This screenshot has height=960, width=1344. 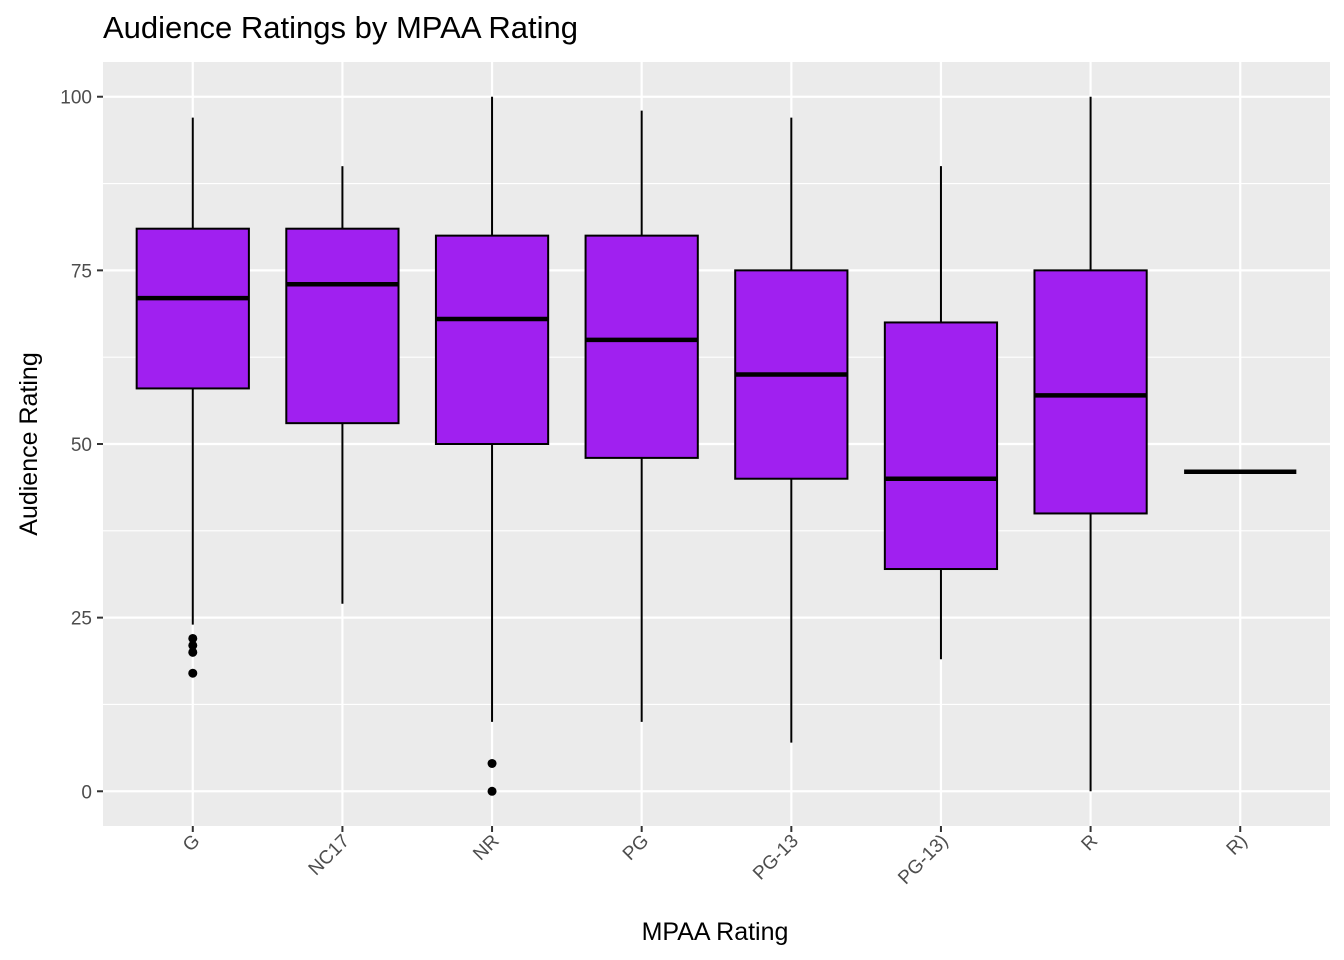 I want to click on y-axis: 0 25 50 75 100, so click(x=81, y=445).